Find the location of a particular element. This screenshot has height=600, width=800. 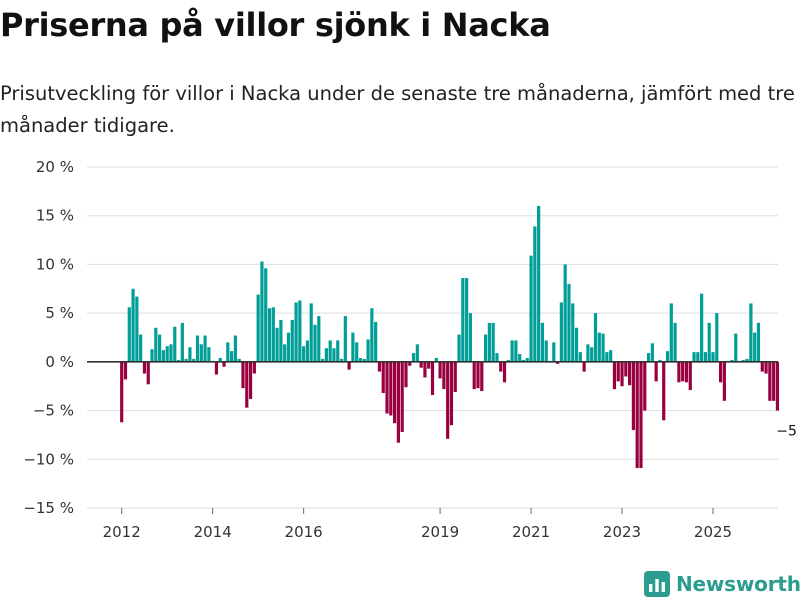

x-tick-label: 2016 is located at coordinates (304, 532).